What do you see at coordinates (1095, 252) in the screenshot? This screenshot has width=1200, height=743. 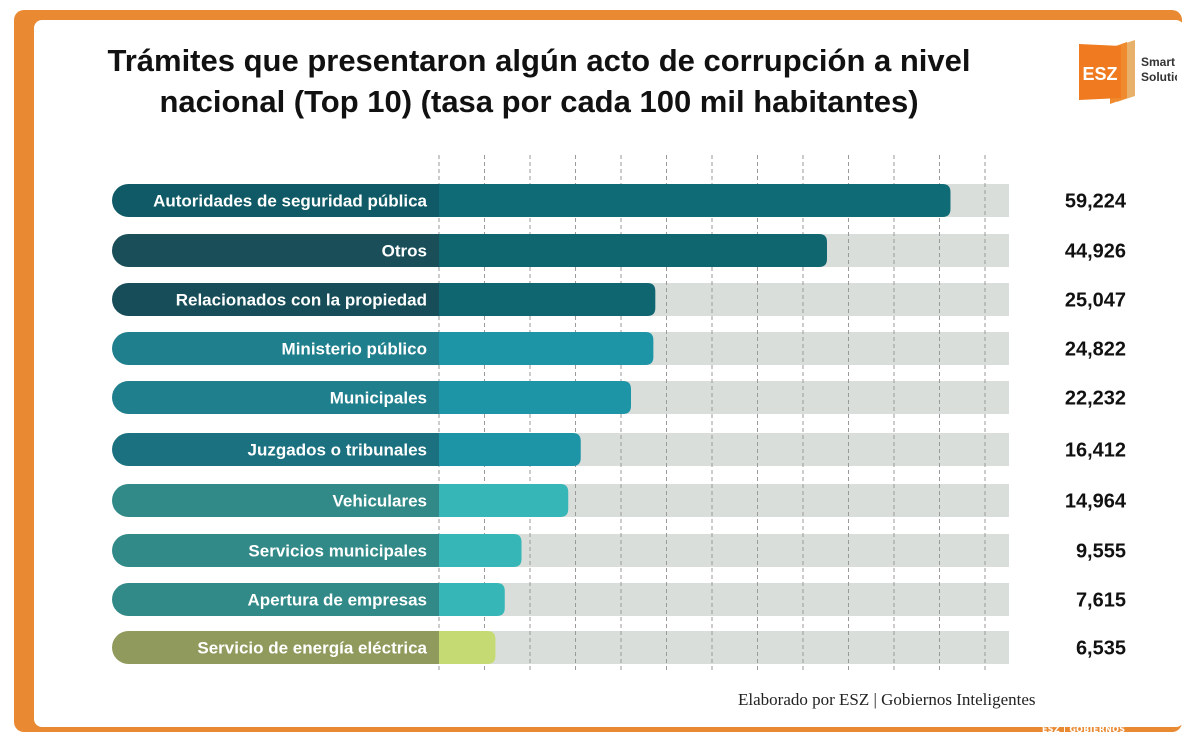 I see `value-label-2: 44,926` at bounding box center [1095, 252].